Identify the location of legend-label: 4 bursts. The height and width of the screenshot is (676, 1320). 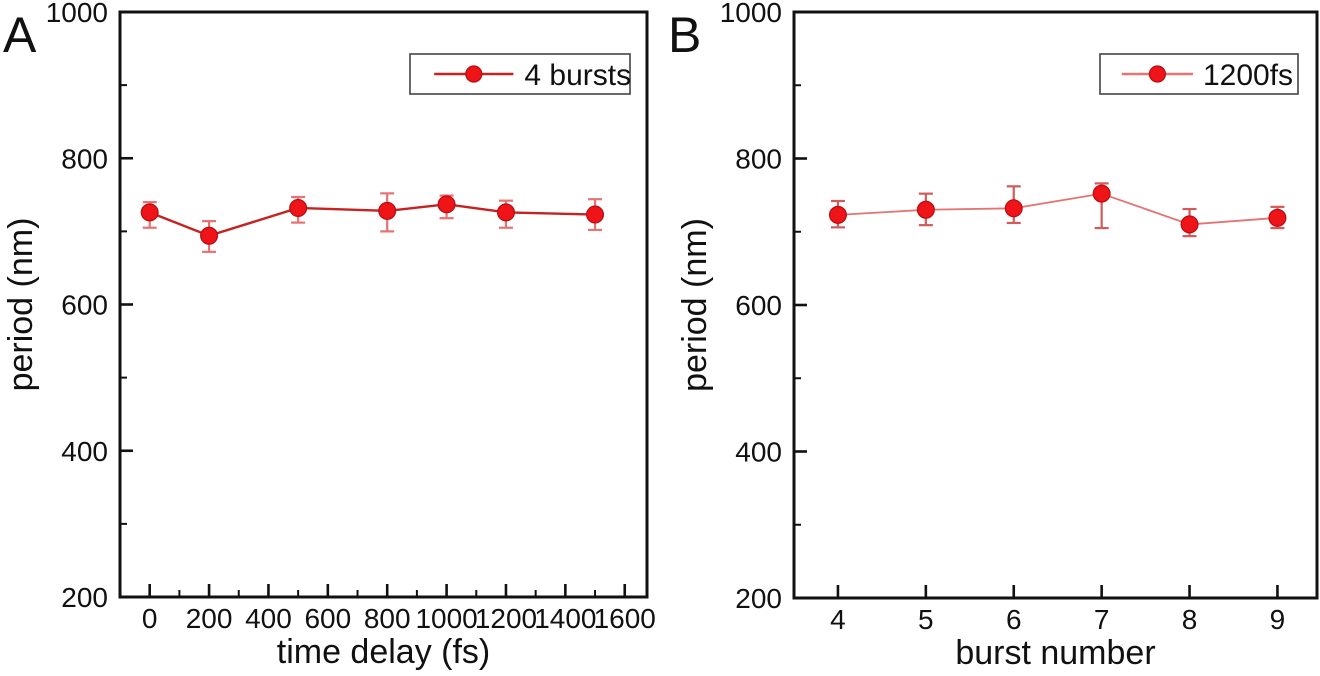
(577, 75).